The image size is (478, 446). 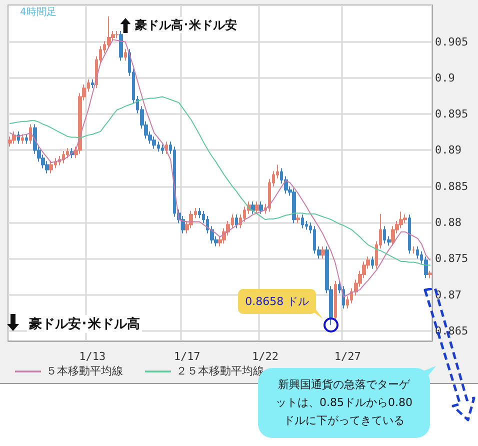 What do you see at coordinates (451, 186) in the screenshot?
I see `y-tick-label: 0.885` at bounding box center [451, 186].